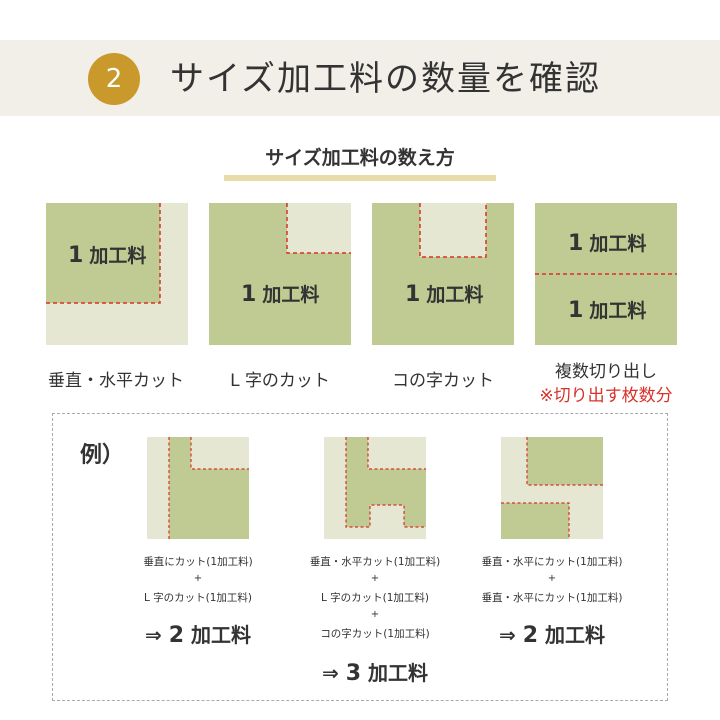  I want to click on pattern-straight-cut-diagram, so click(117, 274).